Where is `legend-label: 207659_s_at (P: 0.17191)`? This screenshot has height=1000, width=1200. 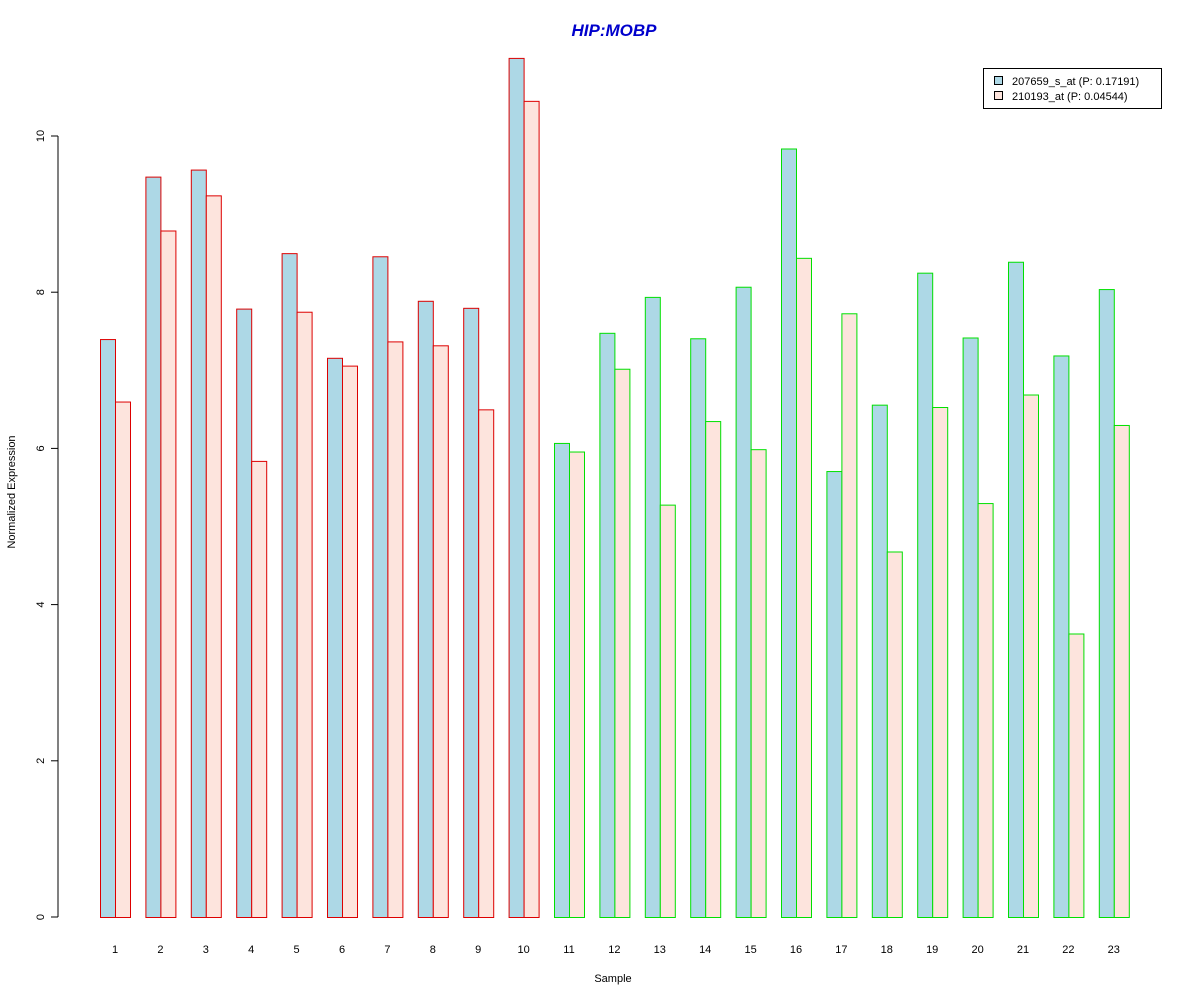
legend-label: 207659_s_at (P: 0.17191) is located at coordinates (1075, 82).